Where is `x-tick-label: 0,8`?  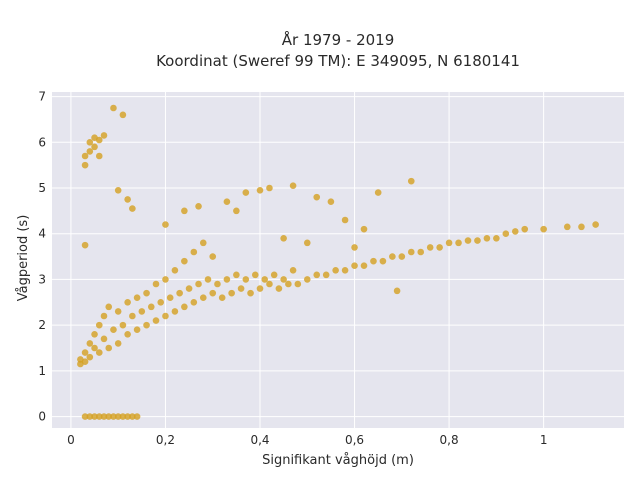 x-tick-label: 0,8 is located at coordinates (449, 440).